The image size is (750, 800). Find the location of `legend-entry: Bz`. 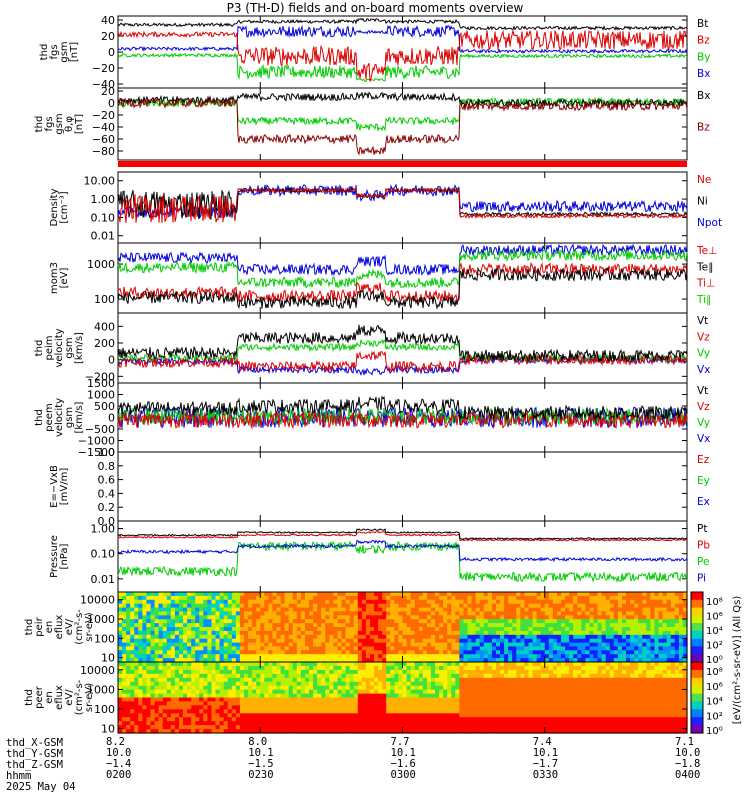

legend-entry: Bz is located at coordinates (703, 41).